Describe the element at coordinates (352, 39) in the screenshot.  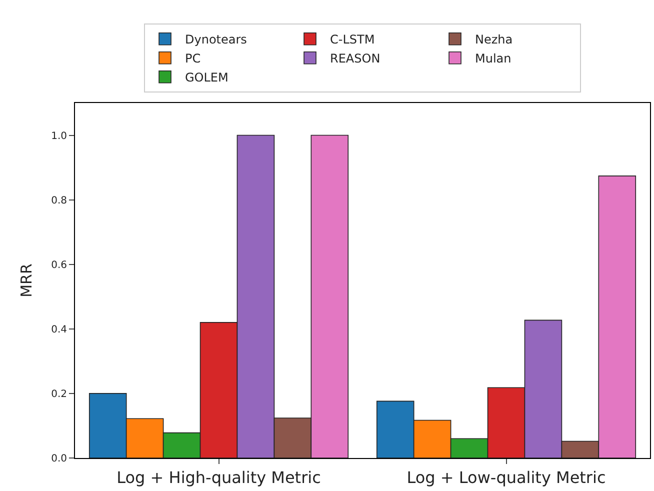
I see `legend-label: C-LSTM` at that location.